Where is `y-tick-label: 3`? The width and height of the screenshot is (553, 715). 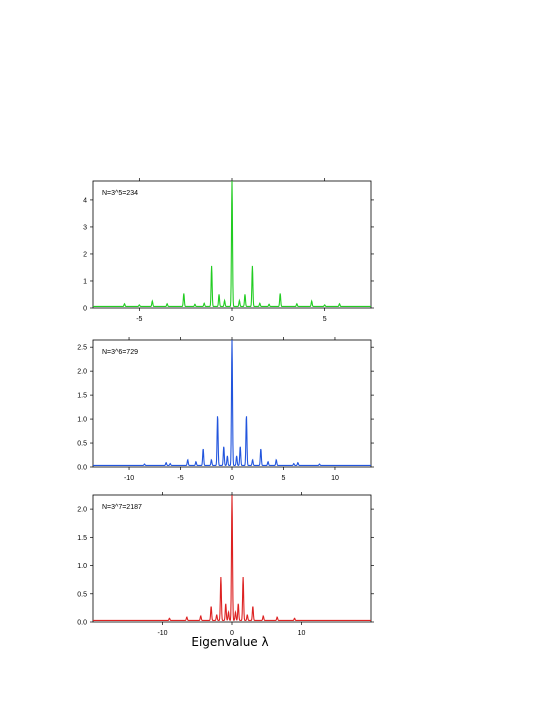 y-tick-label: 3 is located at coordinates (85, 227).